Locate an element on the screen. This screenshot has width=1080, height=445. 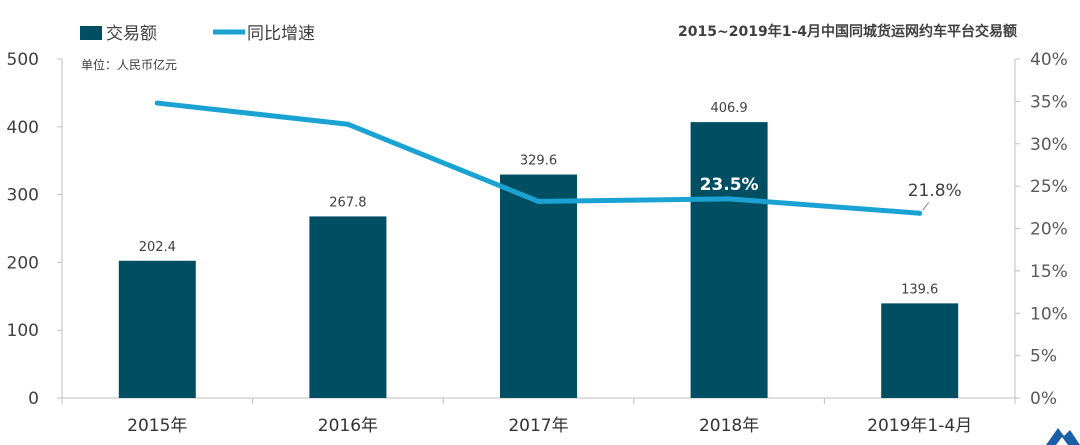
bar-value-label: 267.8 is located at coordinates (347, 202).